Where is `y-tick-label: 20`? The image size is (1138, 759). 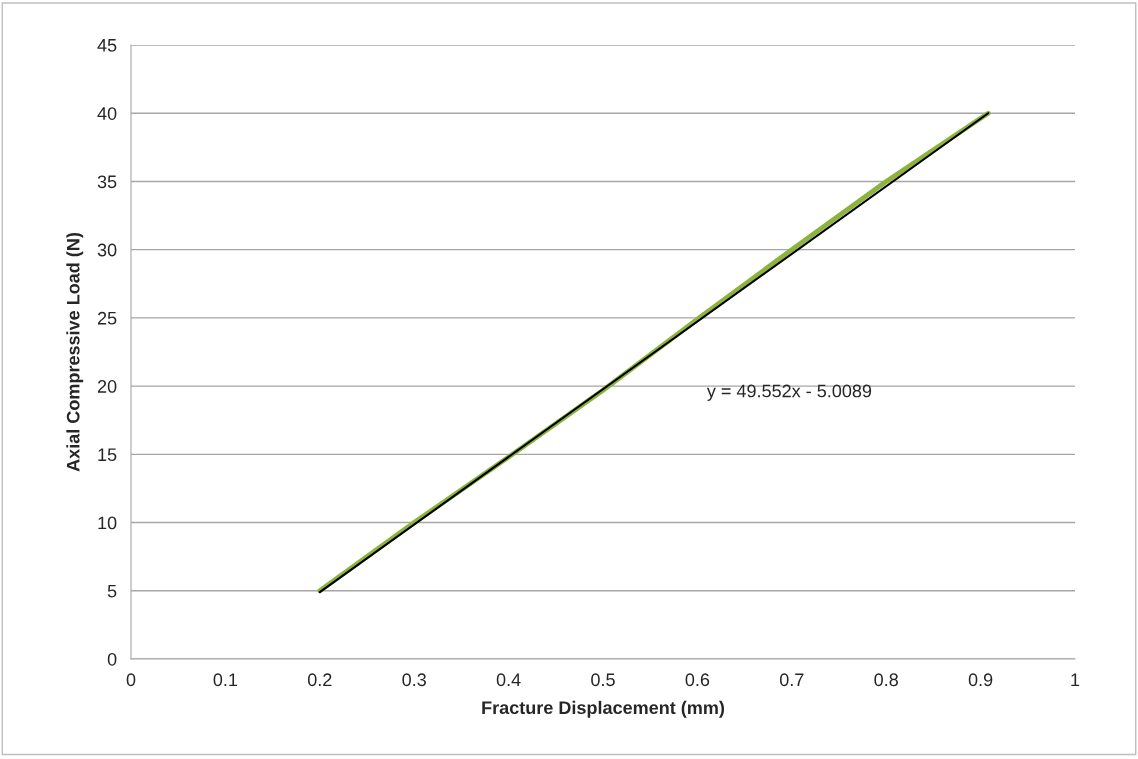
y-tick-label: 20 is located at coordinates (107, 386).